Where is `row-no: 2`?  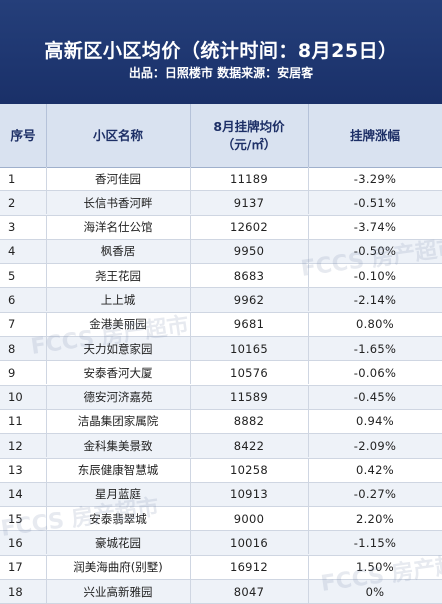
row-no: 2 is located at coordinates (12, 202).